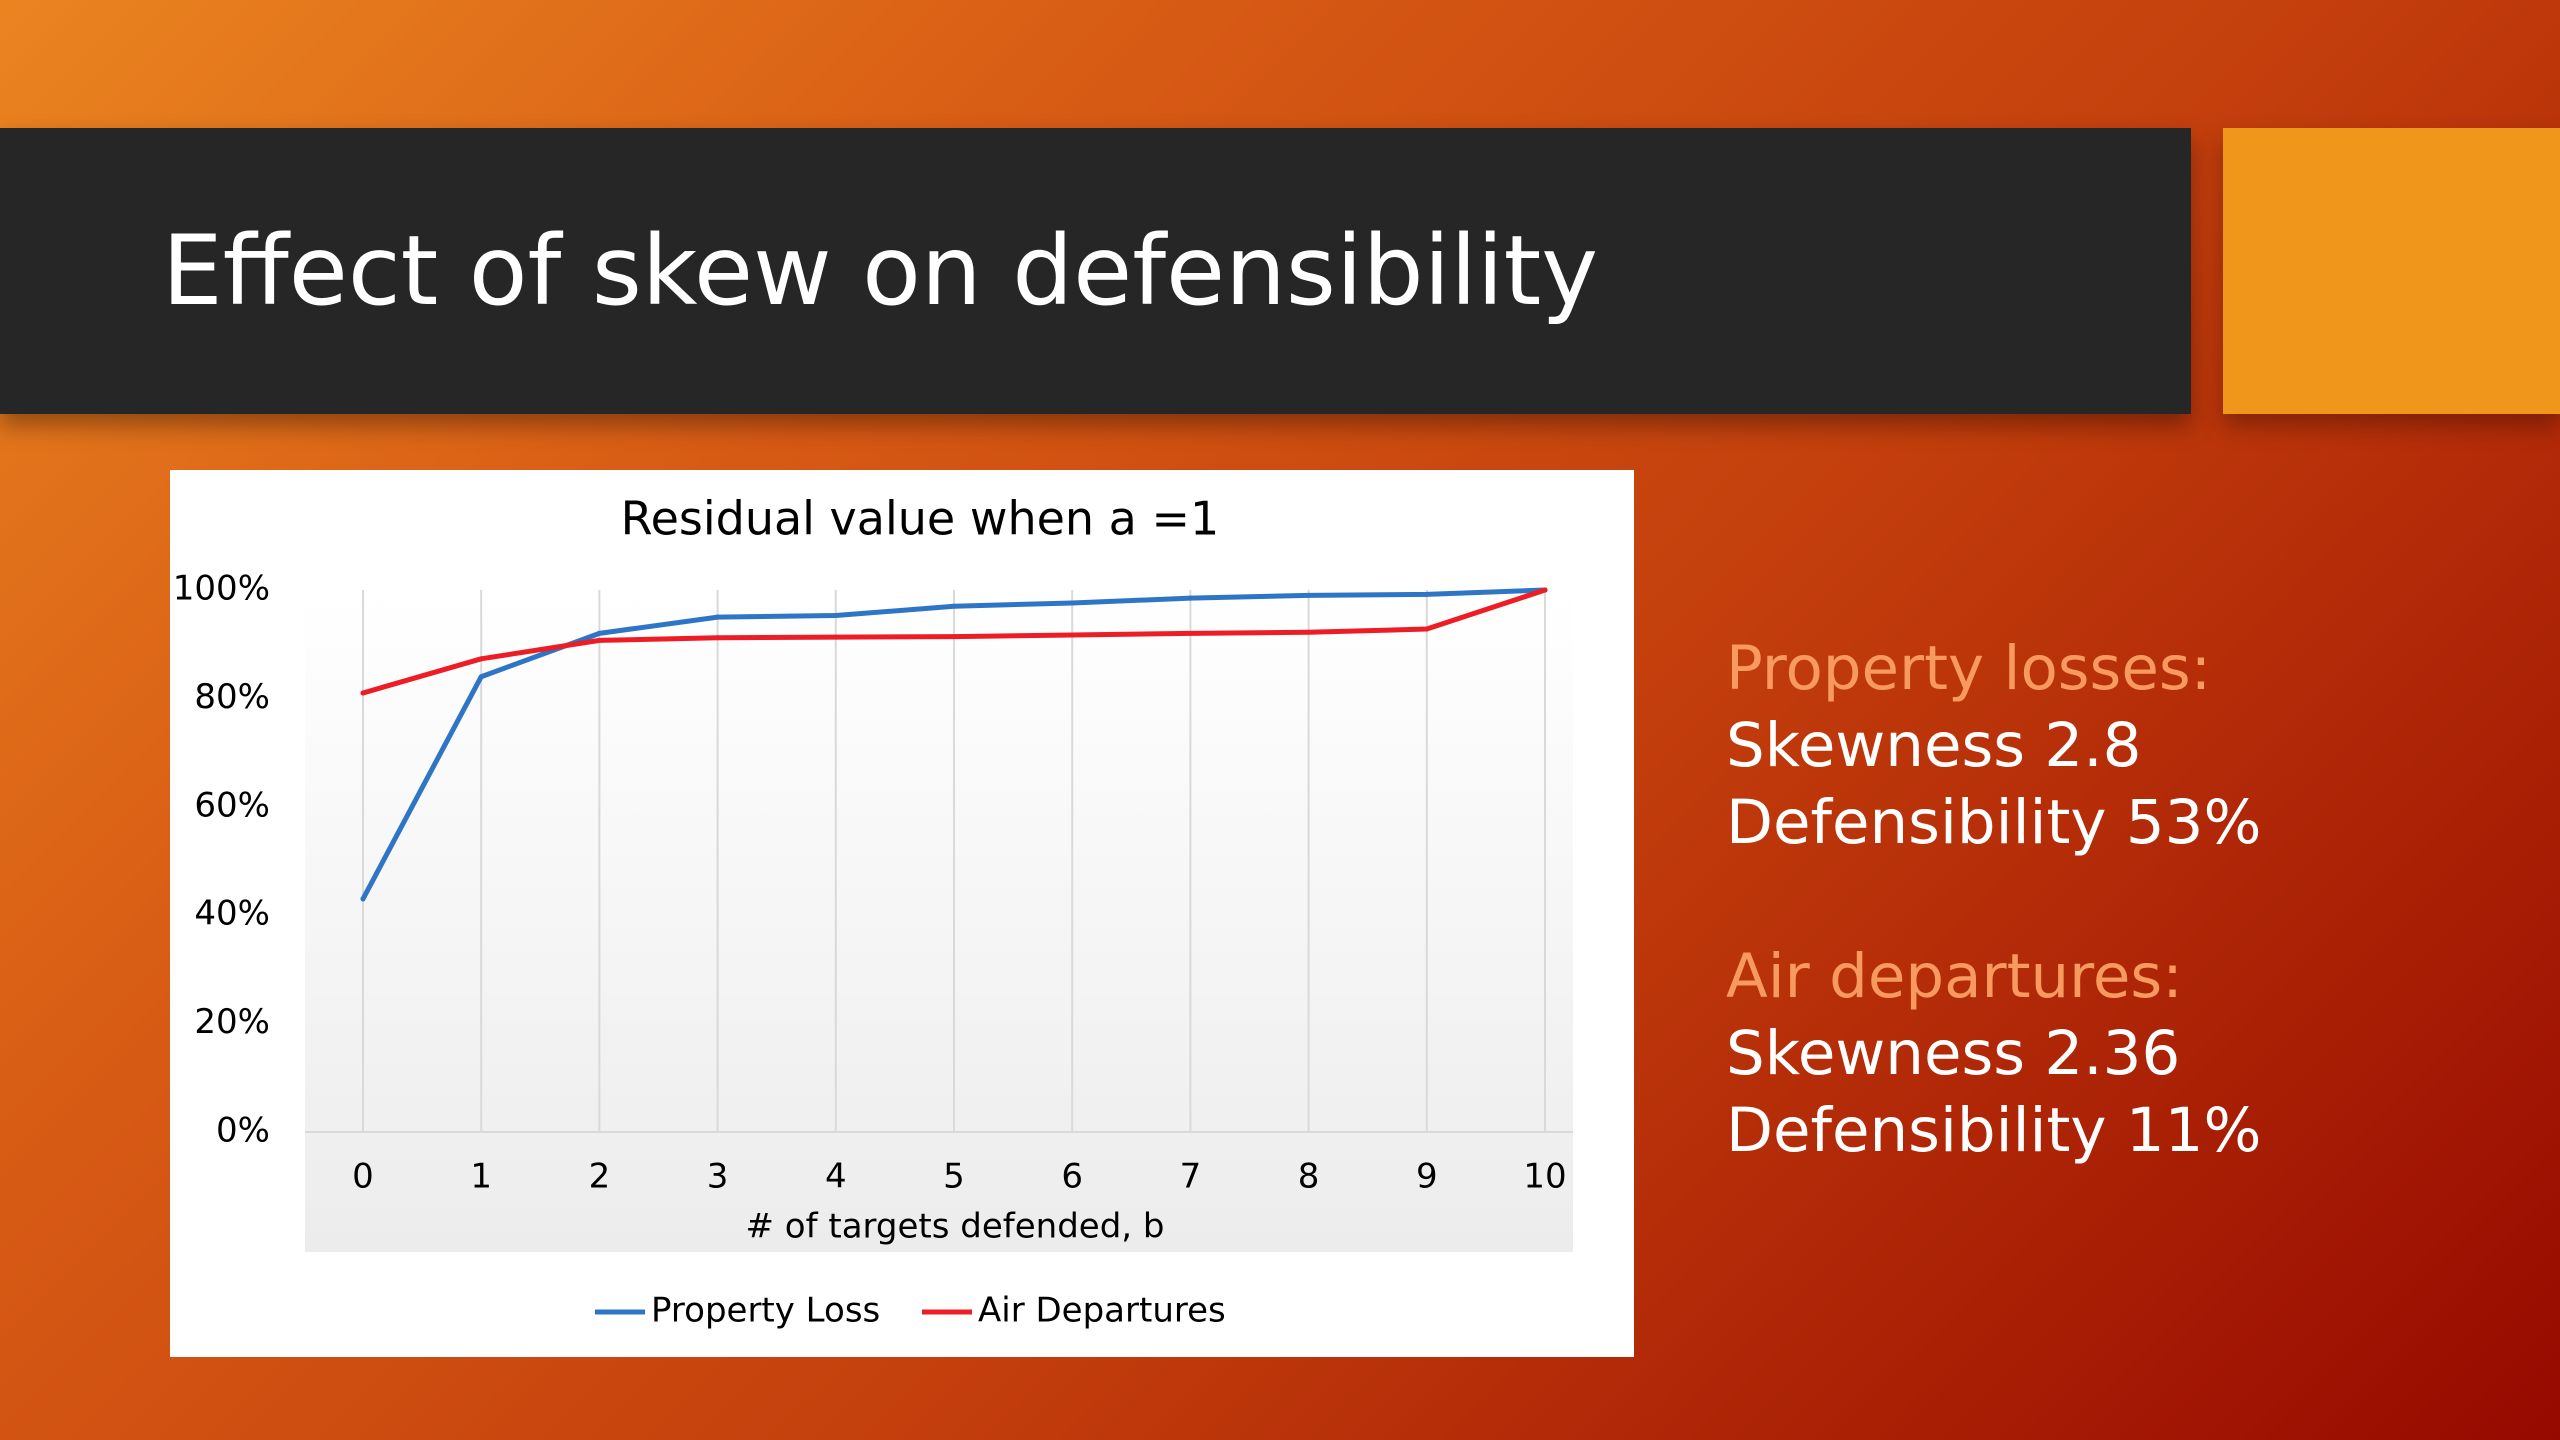 The height and width of the screenshot is (1440, 2560). Describe the element at coordinates (1954, 976) in the screenshot. I see `air-heading: Air departures:` at that location.